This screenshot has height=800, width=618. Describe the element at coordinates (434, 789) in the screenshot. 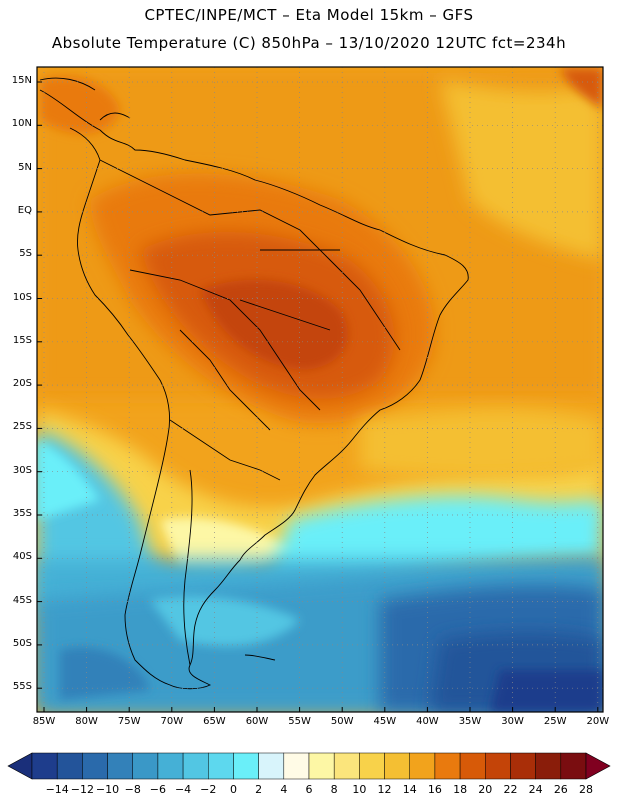

I see `colorbar-label: 16` at that location.